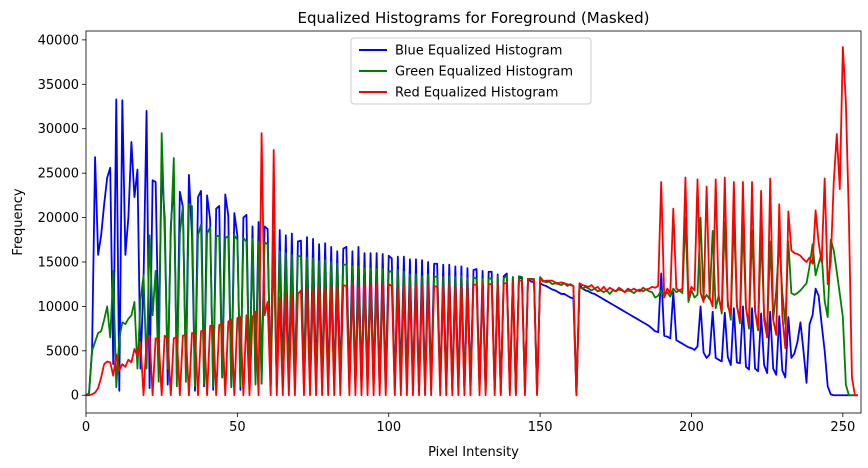  What do you see at coordinates (58, 218) in the screenshot?
I see `y-tick-label: 20000` at bounding box center [58, 218].